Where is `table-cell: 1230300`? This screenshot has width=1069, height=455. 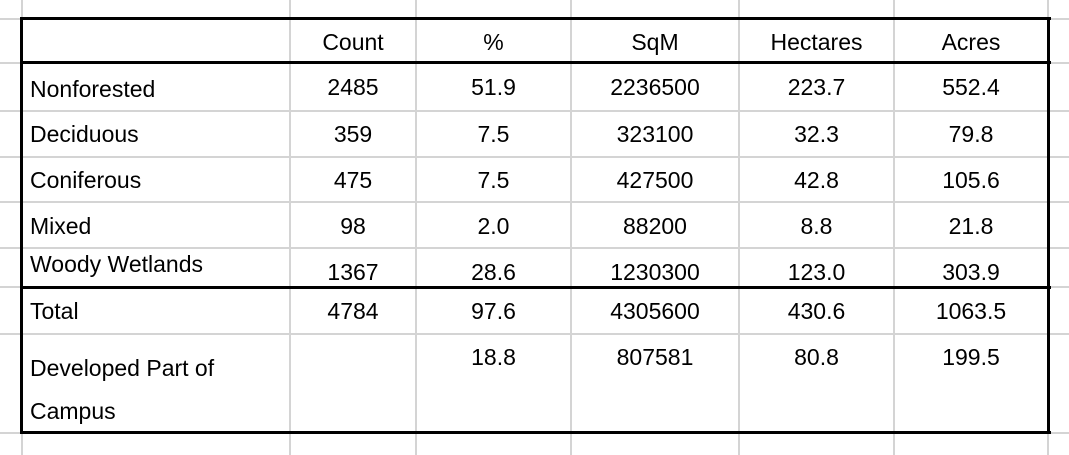 table-cell: 1230300 is located at coordinates (655, 272).